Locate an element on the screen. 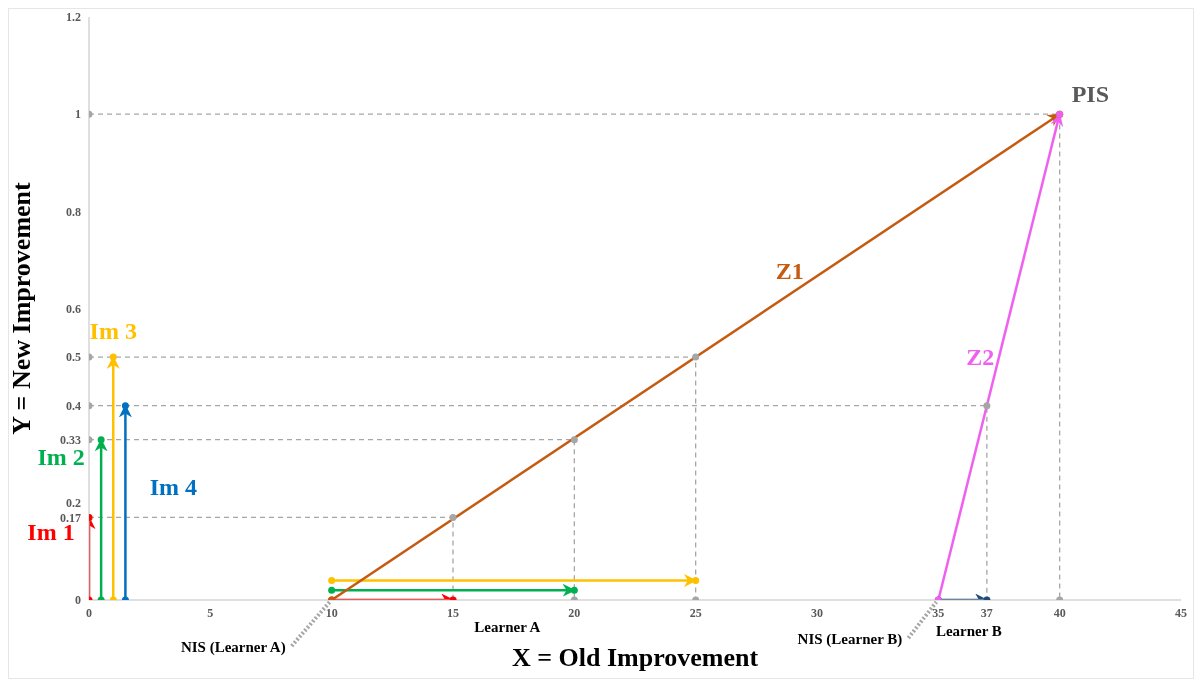 This screenshot has height=685, width=1200. x-tick-label: 10 is located at coordinates (331, 612).